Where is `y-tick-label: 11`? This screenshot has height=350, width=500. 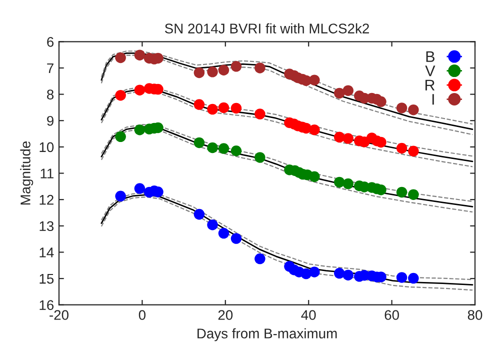
y-tick-label: 11 is located at coordinates (47, 173).